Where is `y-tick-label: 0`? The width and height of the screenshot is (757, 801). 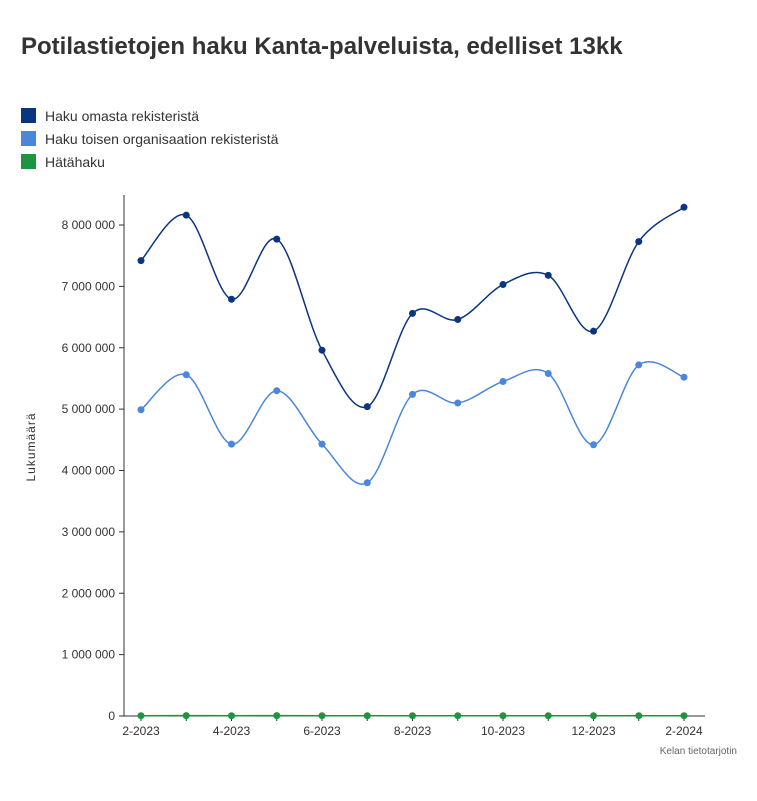 y-tick-label: 0 is located at coordinates (111, 716).